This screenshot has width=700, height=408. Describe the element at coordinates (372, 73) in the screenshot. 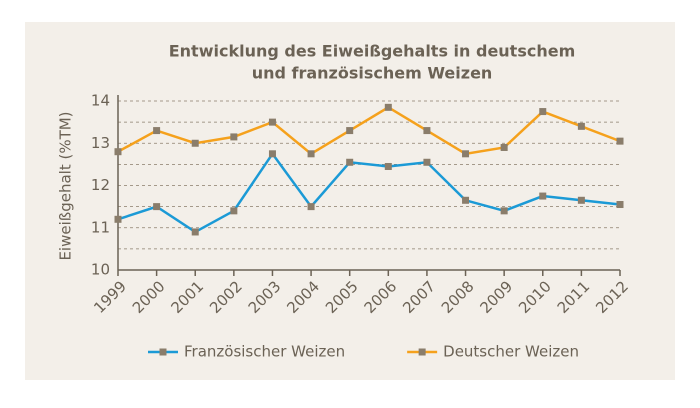

I see `chart-title: und französischem Weizen` at that location.